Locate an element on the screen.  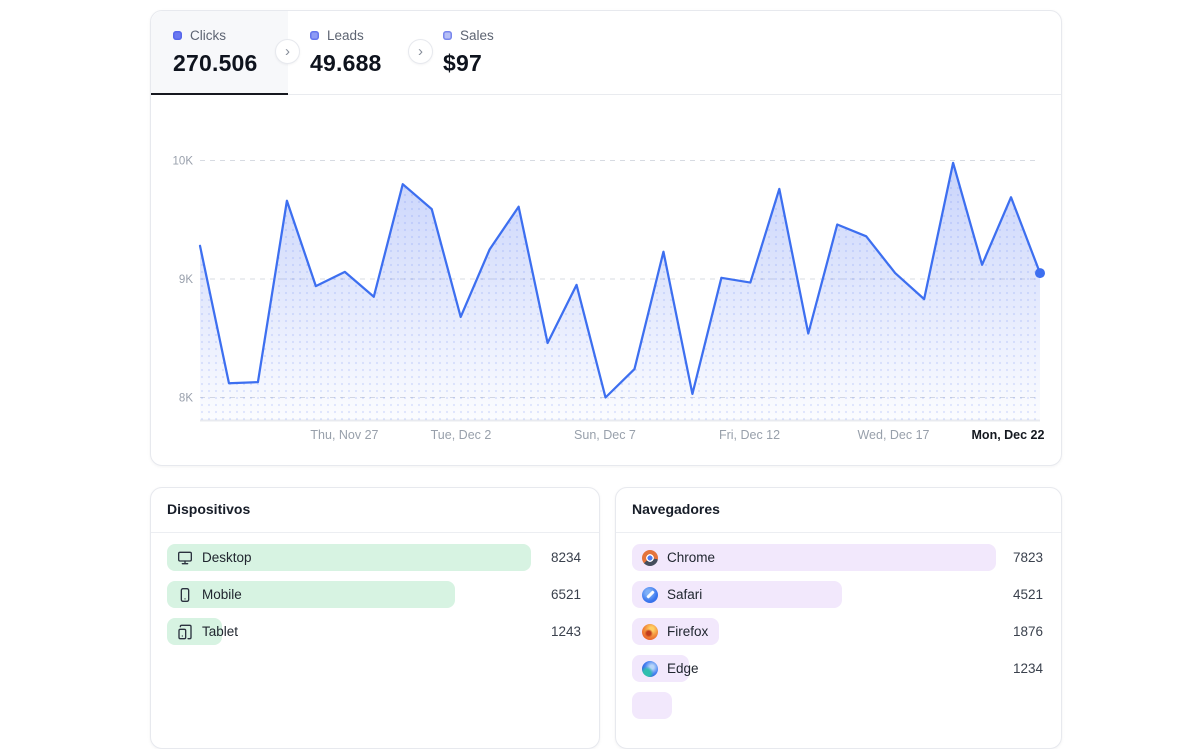
row-label: Tablet is located at coordinates (220, 631).